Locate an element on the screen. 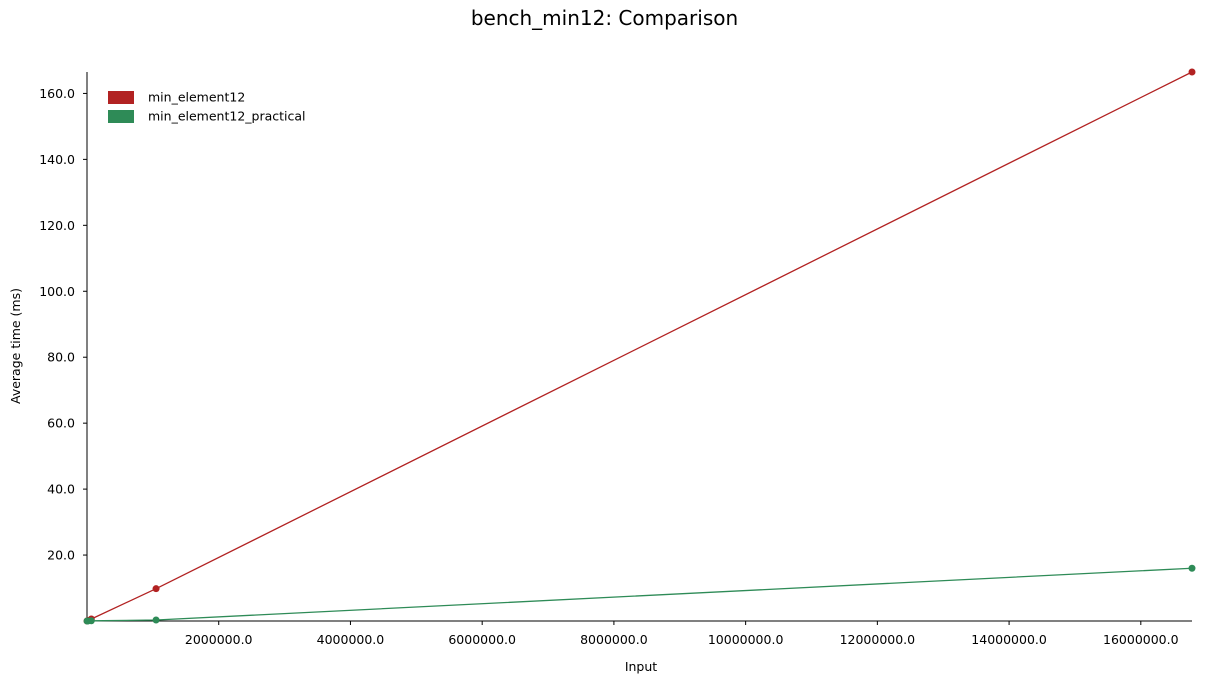 The image size is (1209, 682). x-tick-label: 8000000.0 is located at coordinates (614, 639).